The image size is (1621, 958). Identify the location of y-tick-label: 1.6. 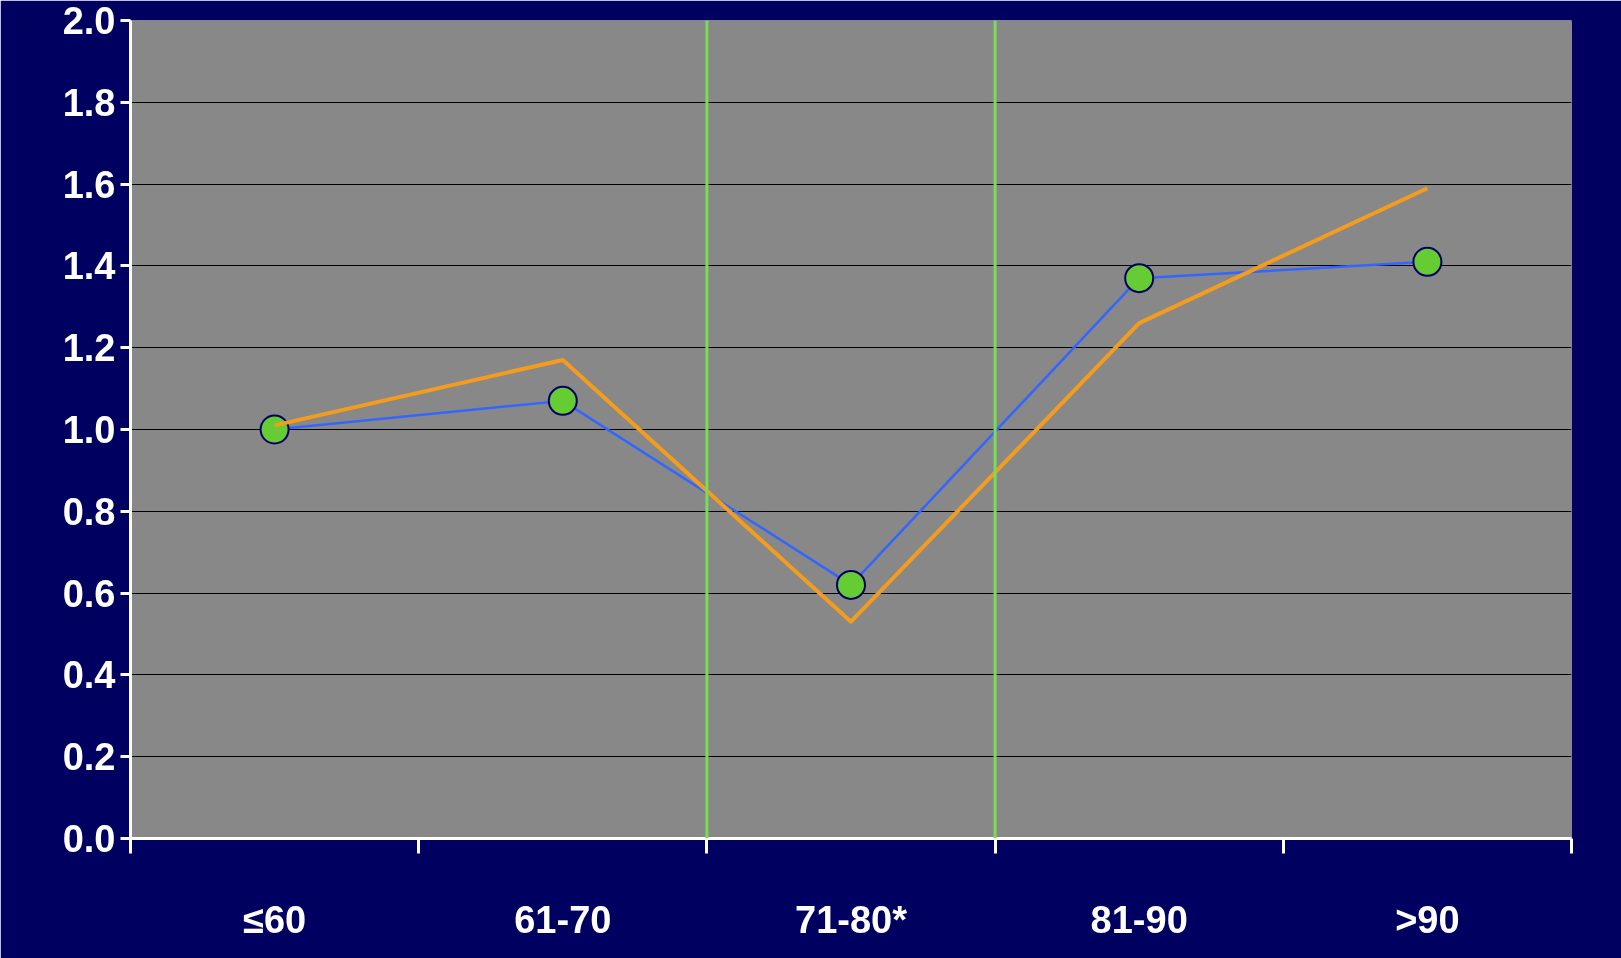
(89, 184).